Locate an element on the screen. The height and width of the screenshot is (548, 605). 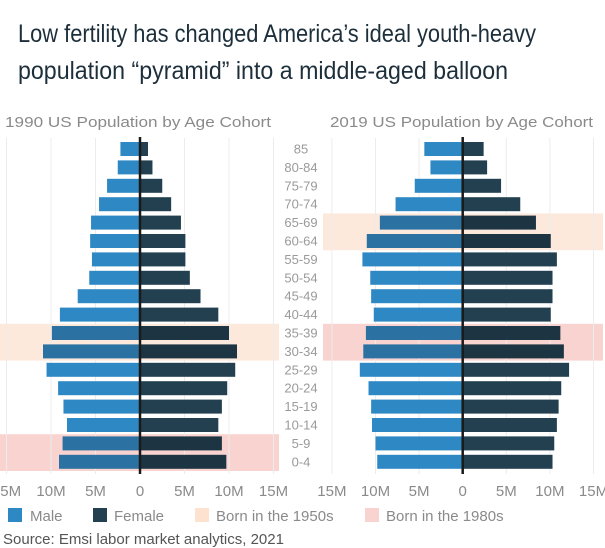
age-label: 55-59 is located at coordinates (300, 259).